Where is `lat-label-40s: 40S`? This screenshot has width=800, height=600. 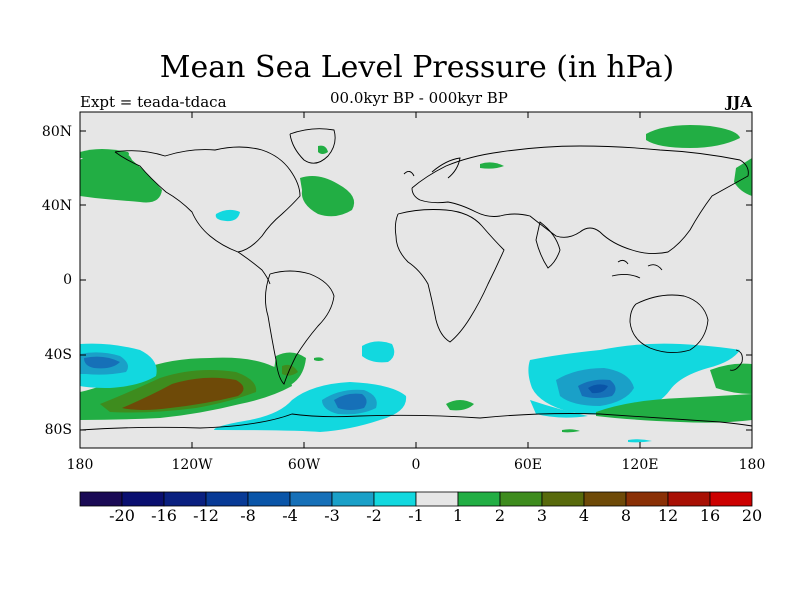 lat-label-40s: 40S is located at coordinates (58, 355).